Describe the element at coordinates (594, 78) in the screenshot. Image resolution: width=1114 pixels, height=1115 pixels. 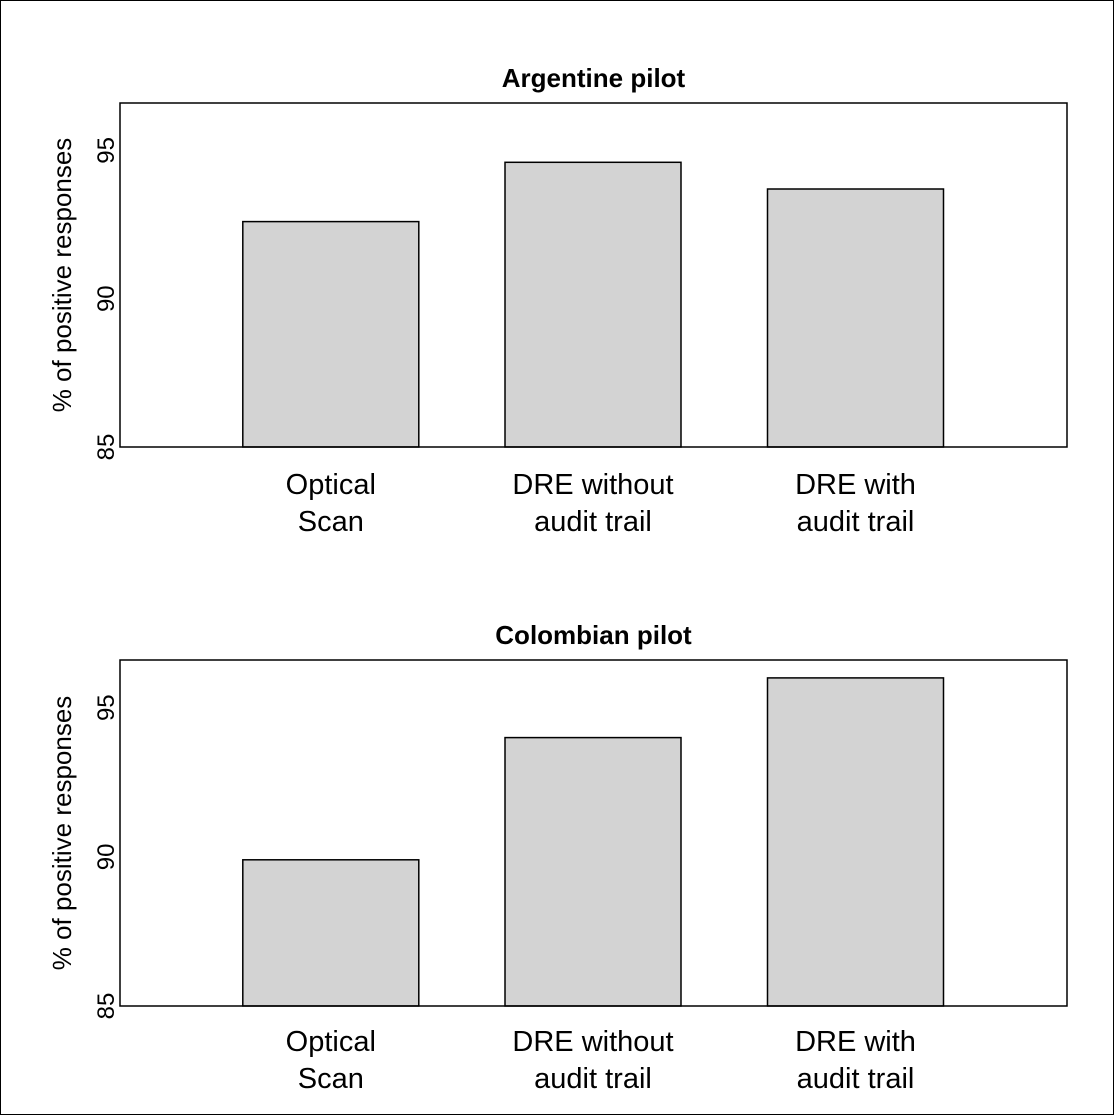
I see `chart-title: Argentine pilot` at that location.